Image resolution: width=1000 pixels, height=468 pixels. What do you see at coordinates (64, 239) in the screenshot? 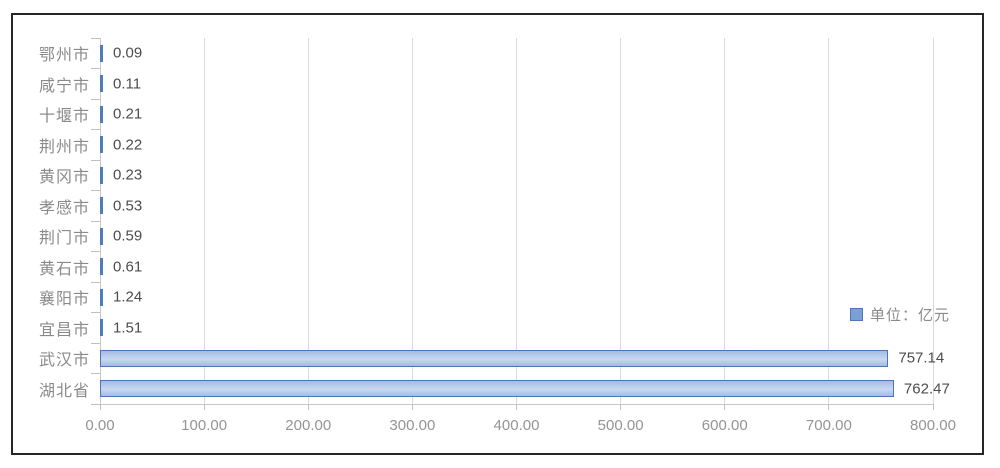
I see `category-label: 荆门市` at bounding box center [64, 239].